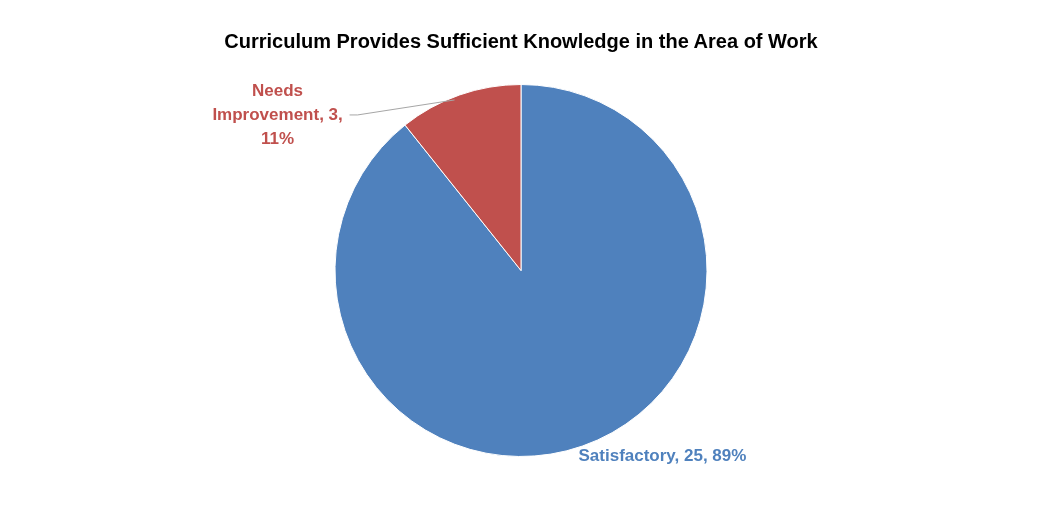 The width and height of the screenshot is (1042, 509). Describe the element at coordinates (662, 455) in the screenshot. I see `slice-label: Satisfactory, 25, 89%` at that location.